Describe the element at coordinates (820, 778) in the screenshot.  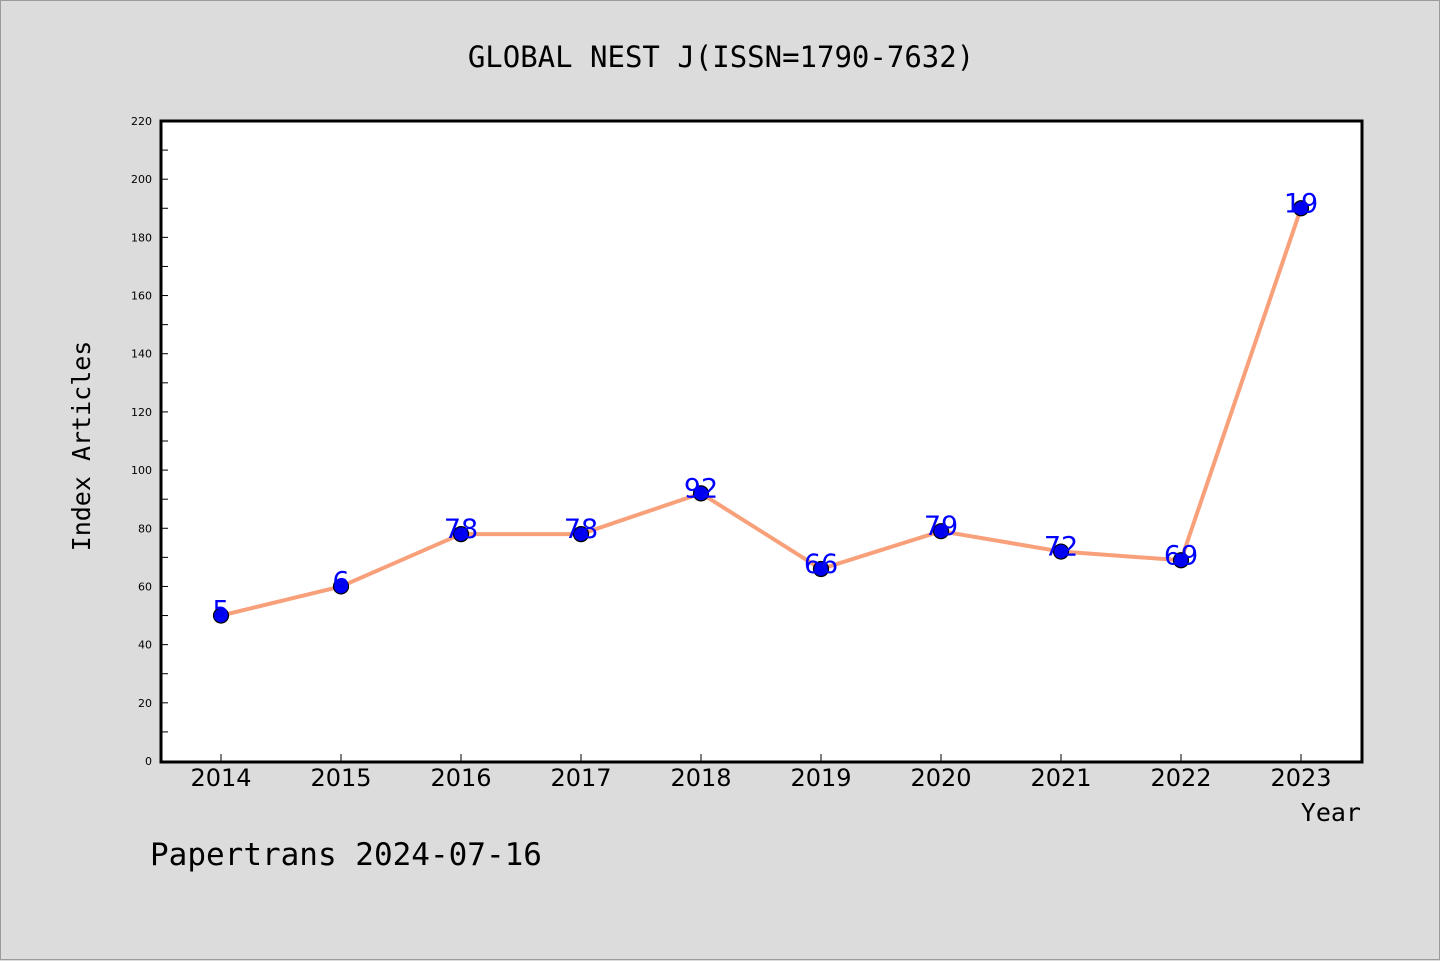
I see `x-tick-label: 2019` at that location.